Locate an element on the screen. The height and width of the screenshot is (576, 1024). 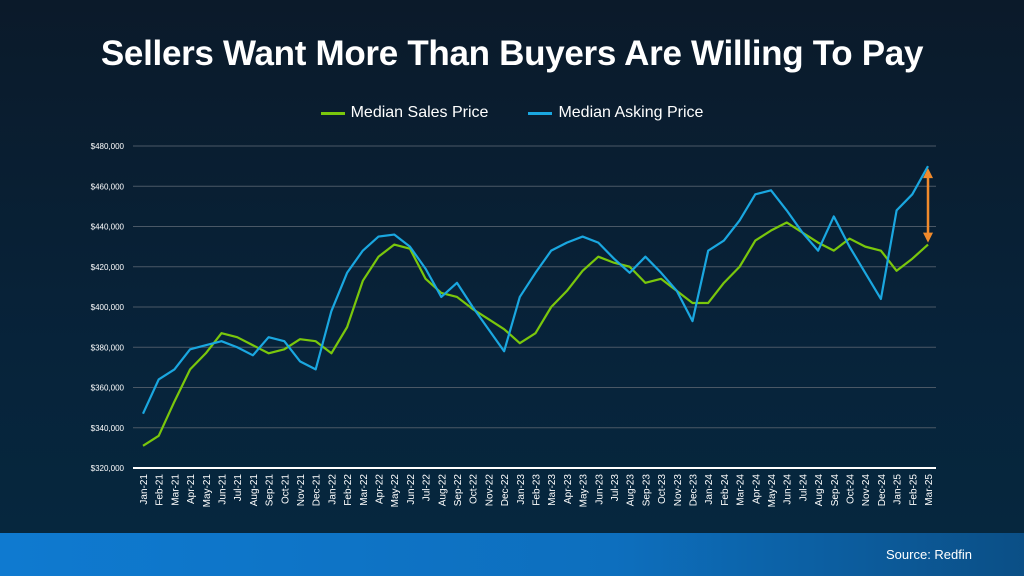
x-tick-label: Jun-24 is located at coordinates (788, 489).